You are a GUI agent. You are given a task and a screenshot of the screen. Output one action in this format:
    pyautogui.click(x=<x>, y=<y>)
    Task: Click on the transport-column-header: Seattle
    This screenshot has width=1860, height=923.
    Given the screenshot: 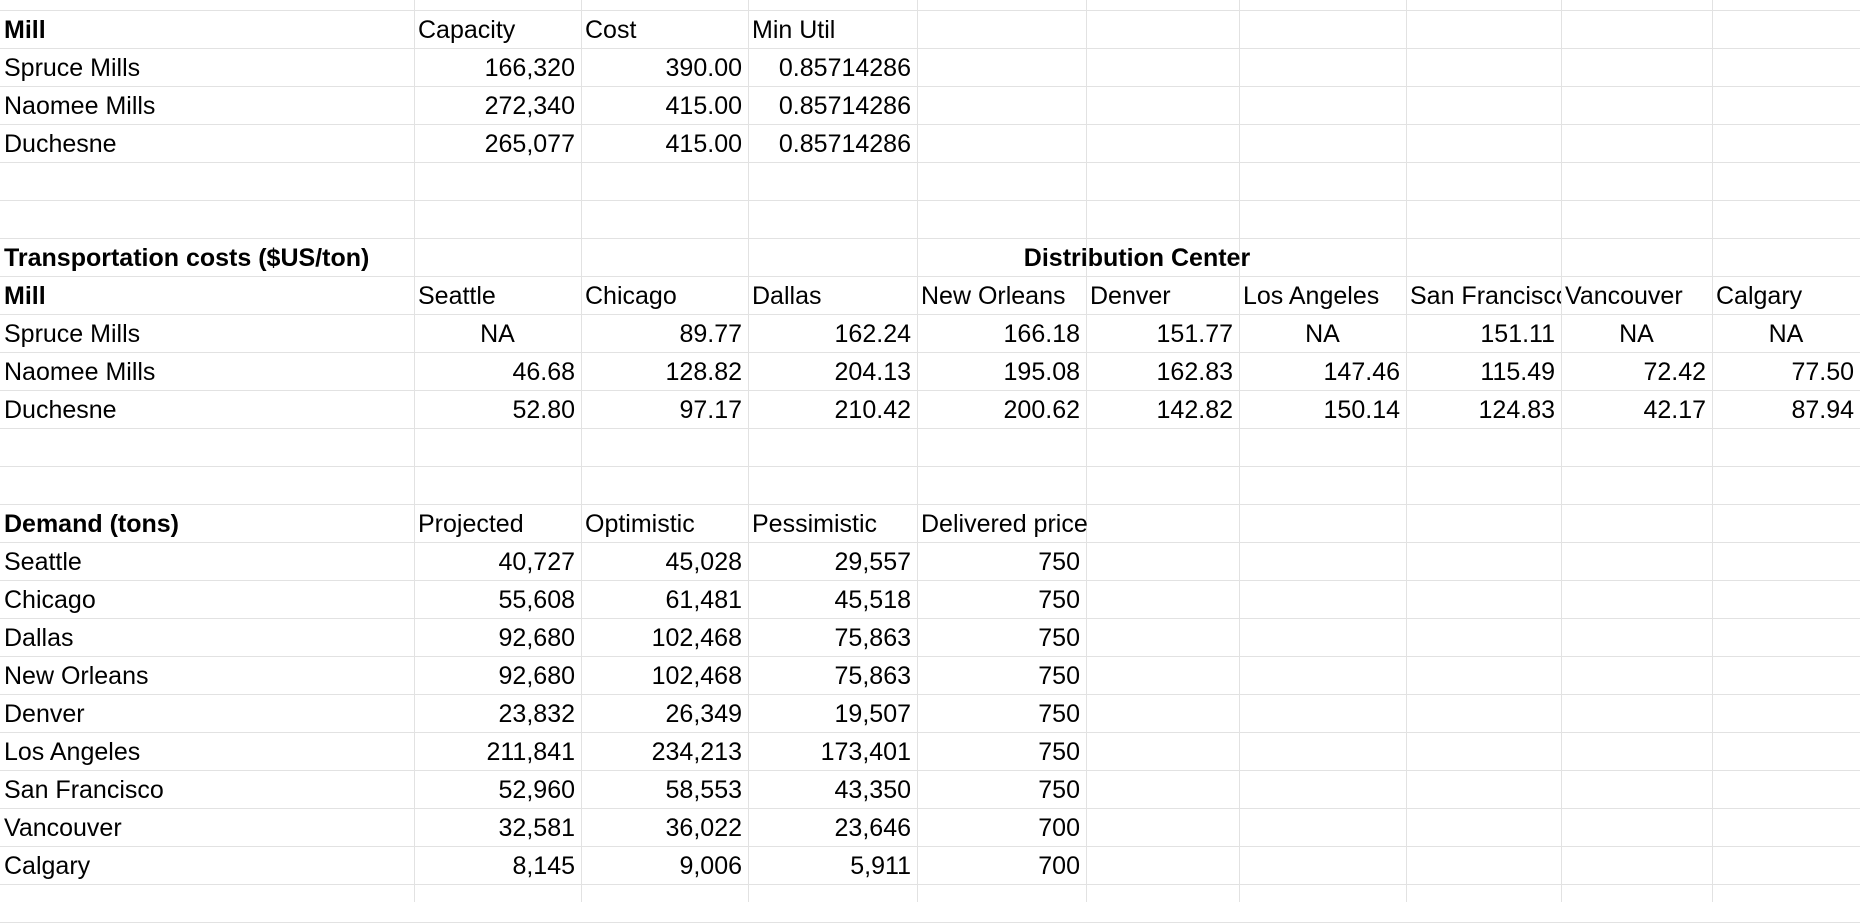 What is the action you would take?
    pyautogui.click(x=457, y=296)
    